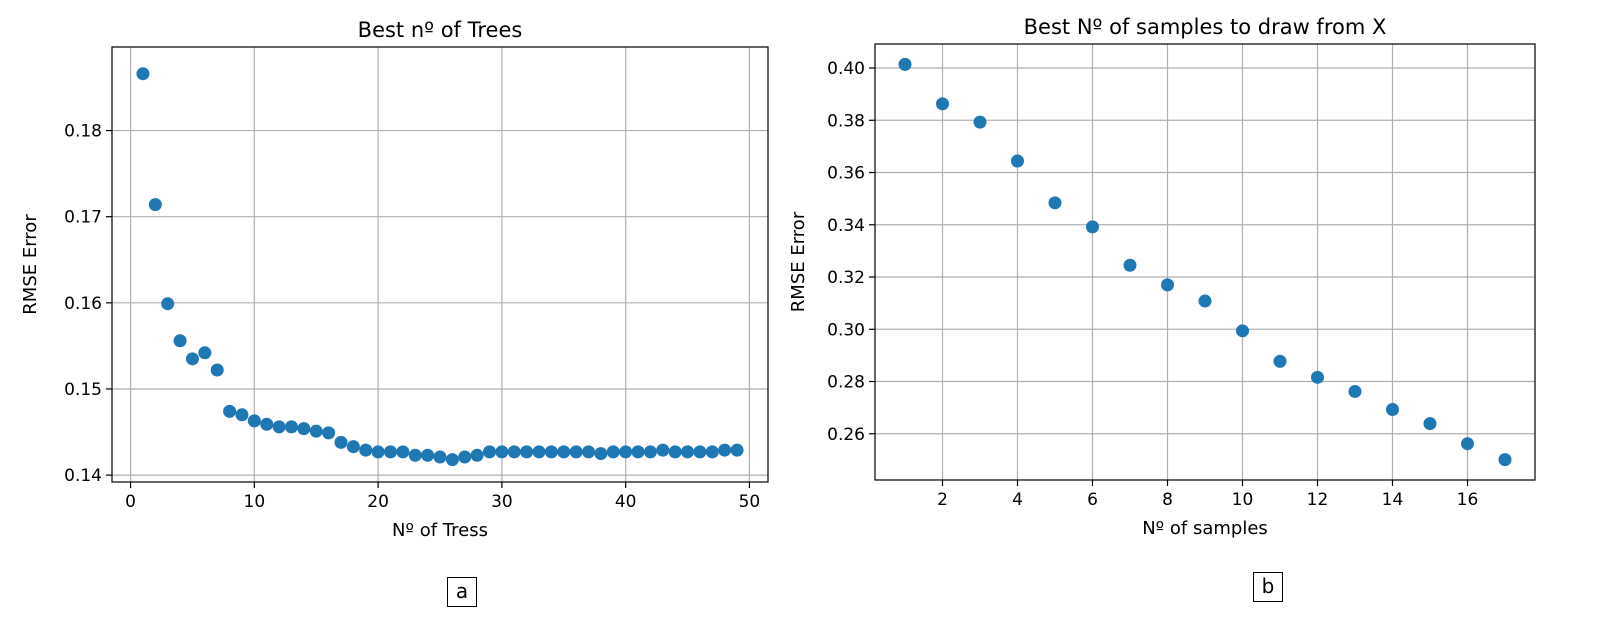 This screenshot has height=620, width=1610. I want to click on y-tick-label: 0.40, so click(846, 69).